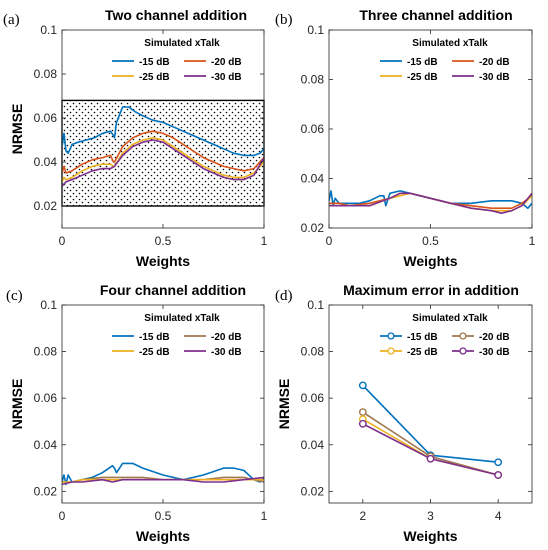 The height and width of the screenshot is (550, 548). Describe the element at coordinates (435, 15) in the screenshot. I see `chart-title: Three channel addition` at that location.